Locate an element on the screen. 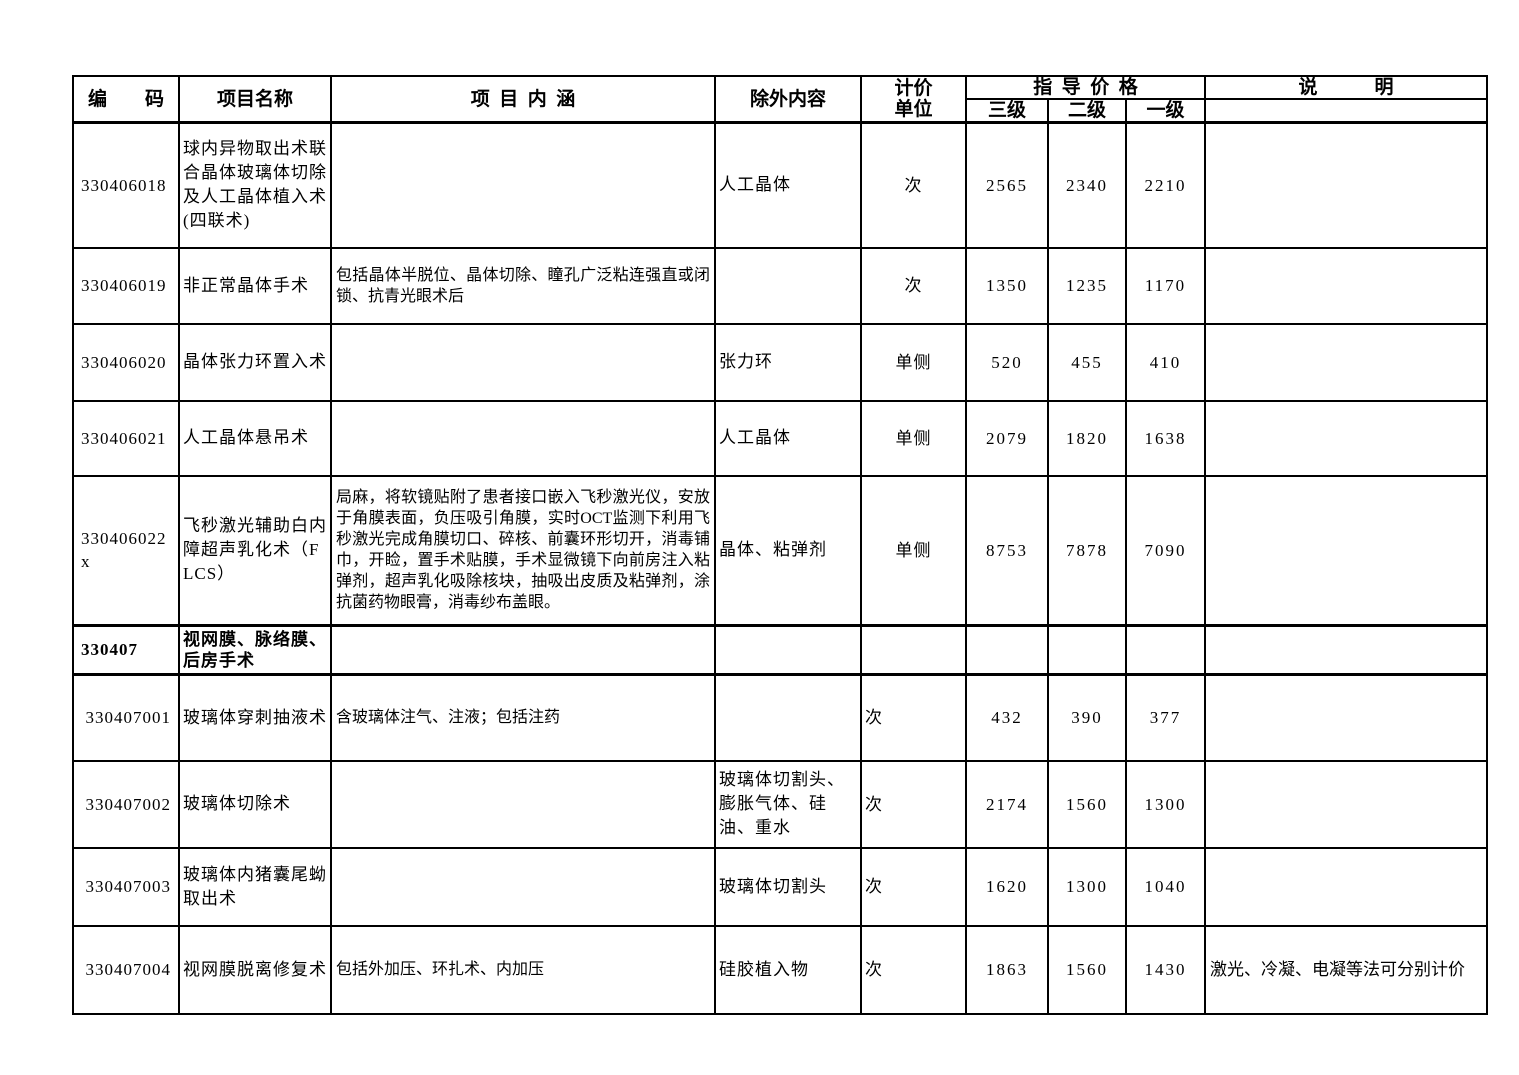 This screenshot has height=1075, width=1519. cell-code: 330407 is located at coordinates (126, 650).